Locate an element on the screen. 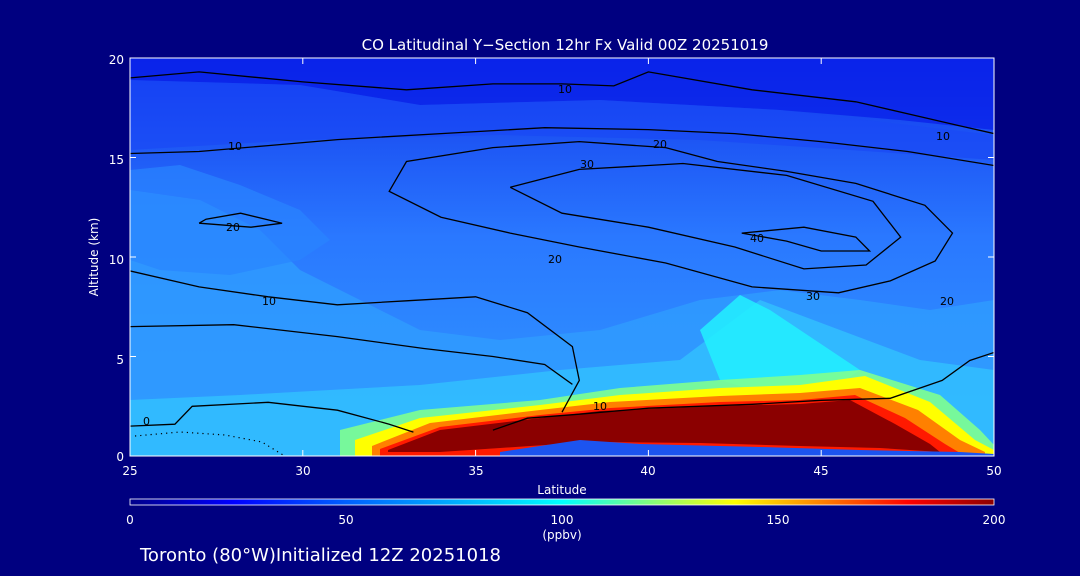  field-cyan-core is located at coordinates (780, 345).